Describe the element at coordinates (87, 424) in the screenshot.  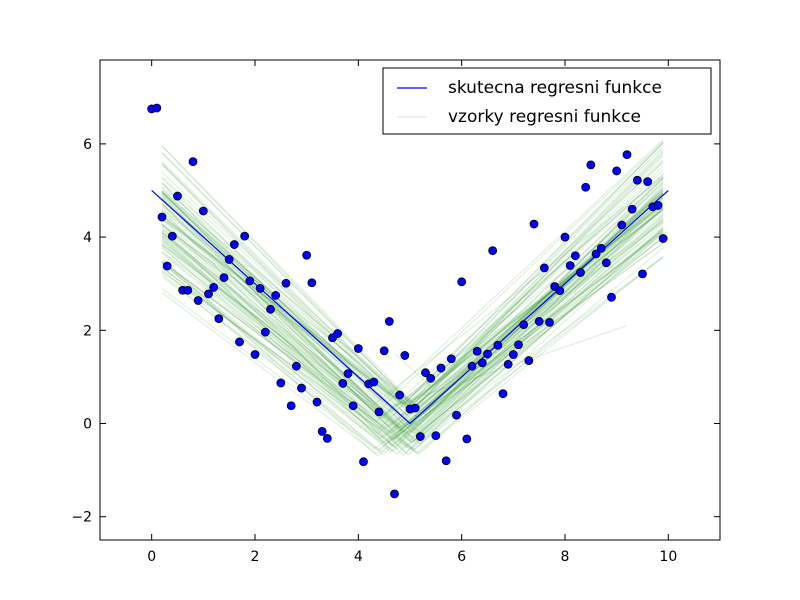
I see `y-tick-label: 0` at that location.